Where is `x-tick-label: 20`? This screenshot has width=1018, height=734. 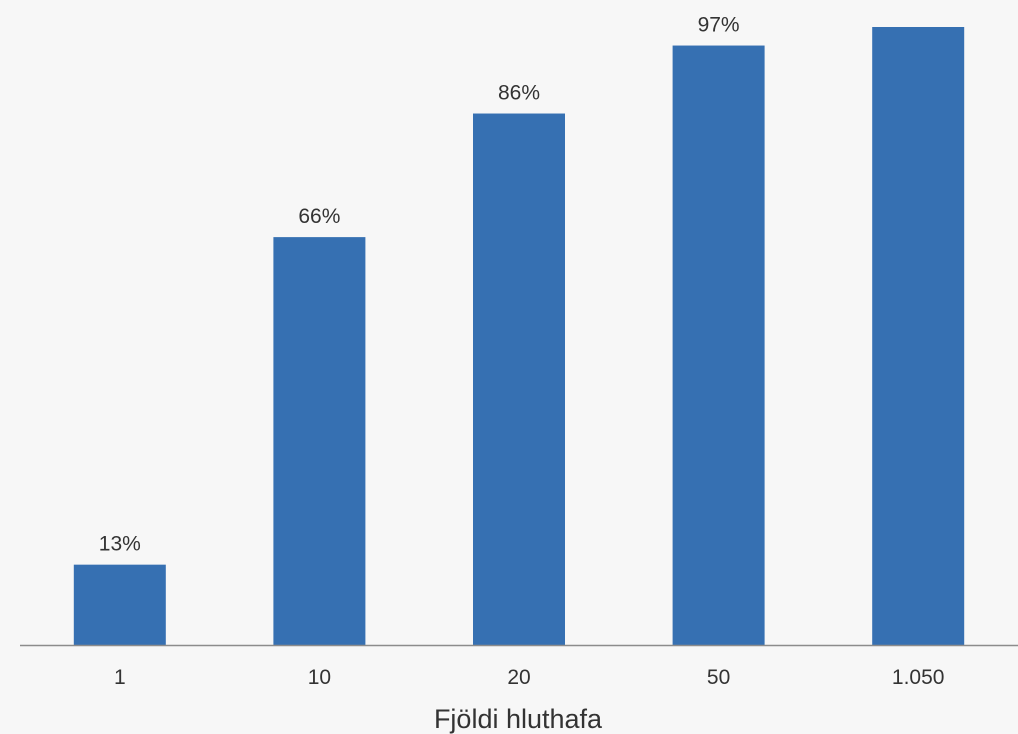
x-tick-label: 20 is located at coordinates (518, 677).